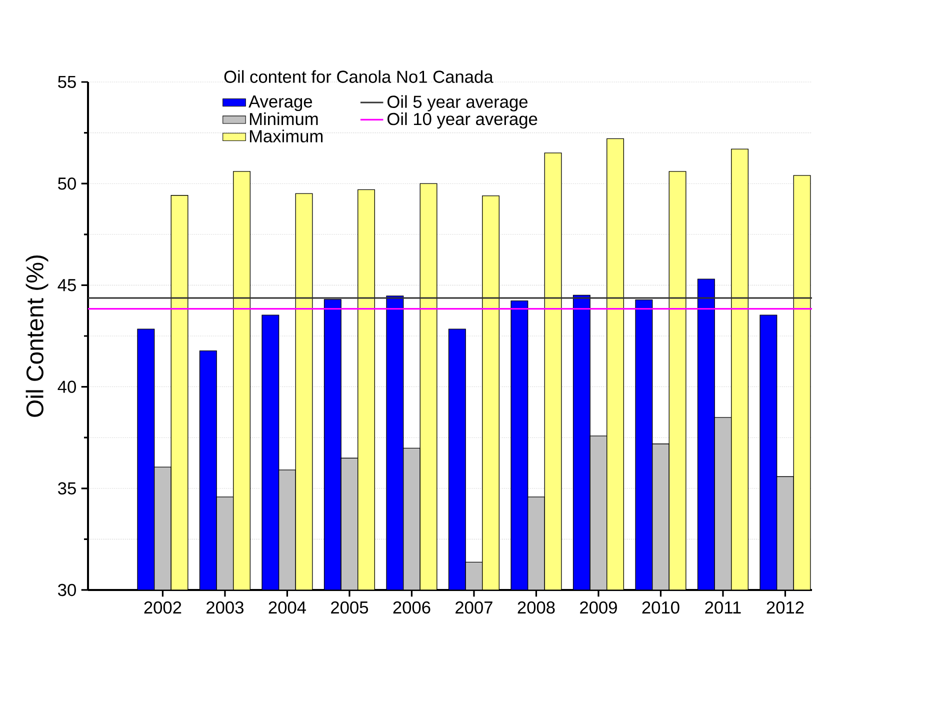  Describe the element at coordinates (287, 607) in the screenshot. I see `x-tick-label: 2004` at that location.